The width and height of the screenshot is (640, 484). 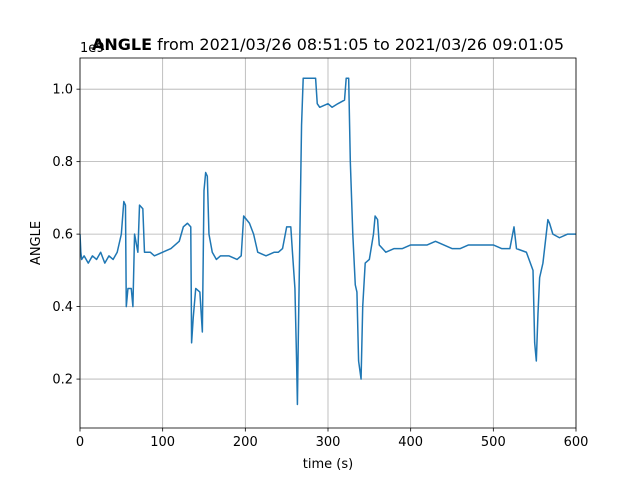 What do you see at coordinates (62, 235) in the screenshot?
I see `y-tick-label: 0.6` at bounding box center [62, 235].